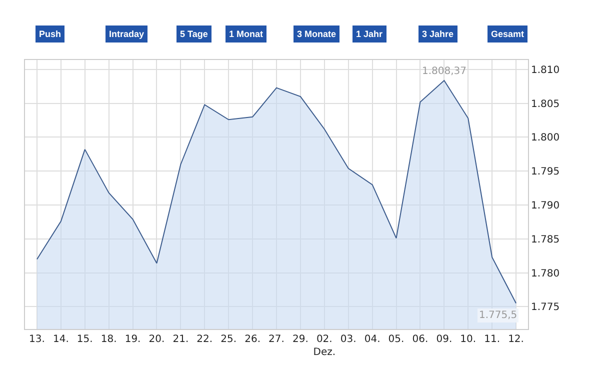 The image size is (603, 369). I want to click on x-tick-label: 25., so click(228, 339).